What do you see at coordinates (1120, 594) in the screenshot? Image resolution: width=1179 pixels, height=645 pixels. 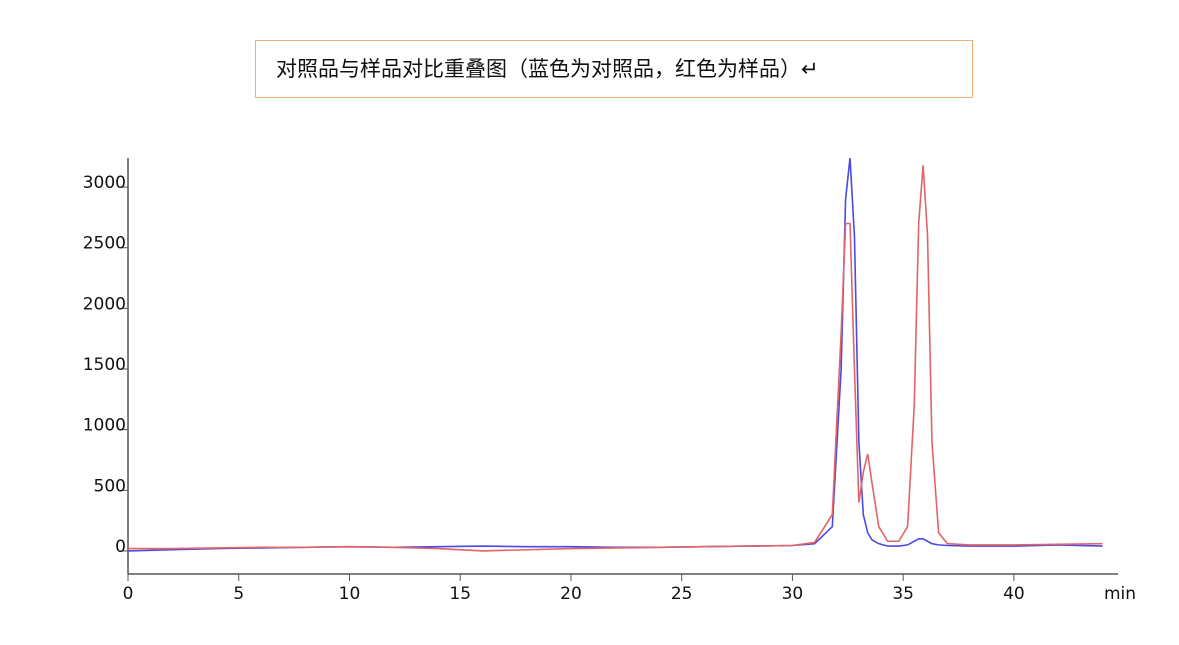 I see `x-axis-label: min` at bounding box center [1120, 594].